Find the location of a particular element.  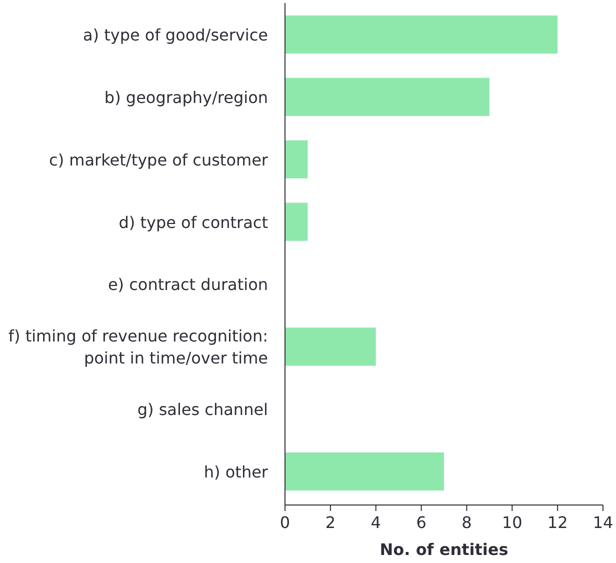

x-tick-label: 2 is located at coordinates (330, 522).